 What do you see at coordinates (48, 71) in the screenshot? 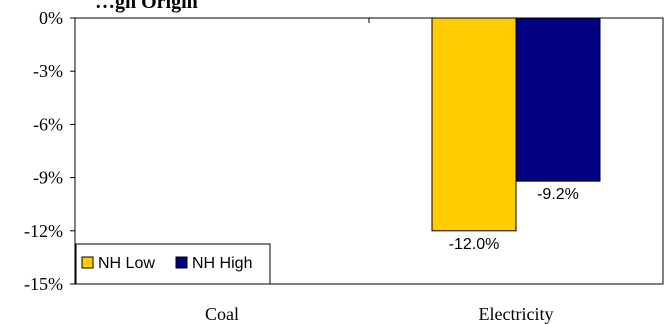
I see `y-tick-label: -3%` at bounding box center [48, 71].